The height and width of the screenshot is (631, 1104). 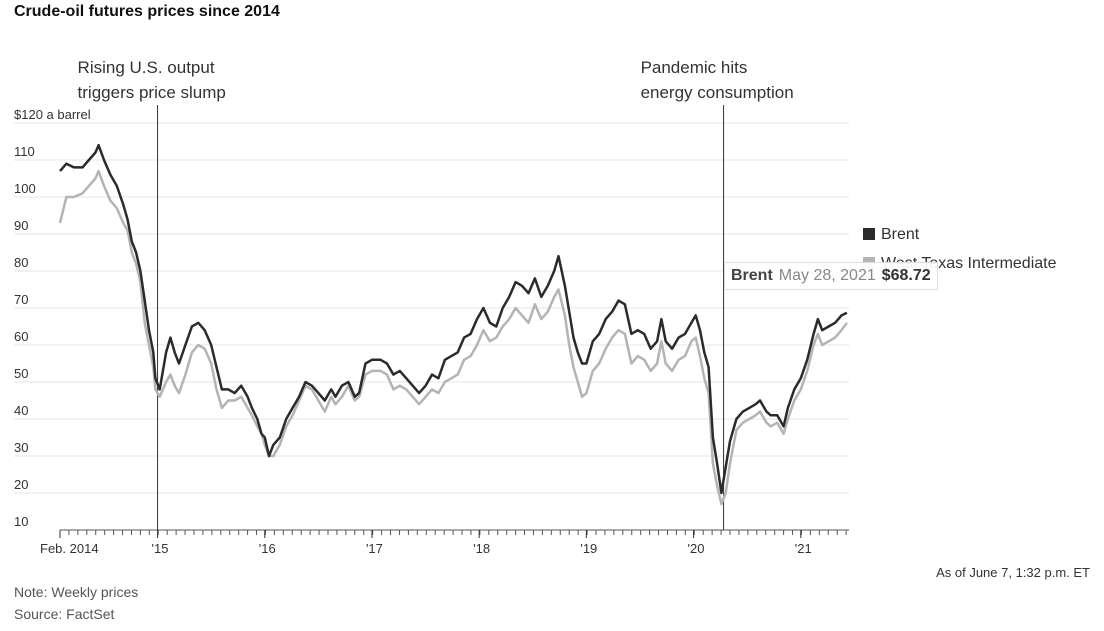 I want to click on y-tick-label-110: 110, so click(x=24, y=151).